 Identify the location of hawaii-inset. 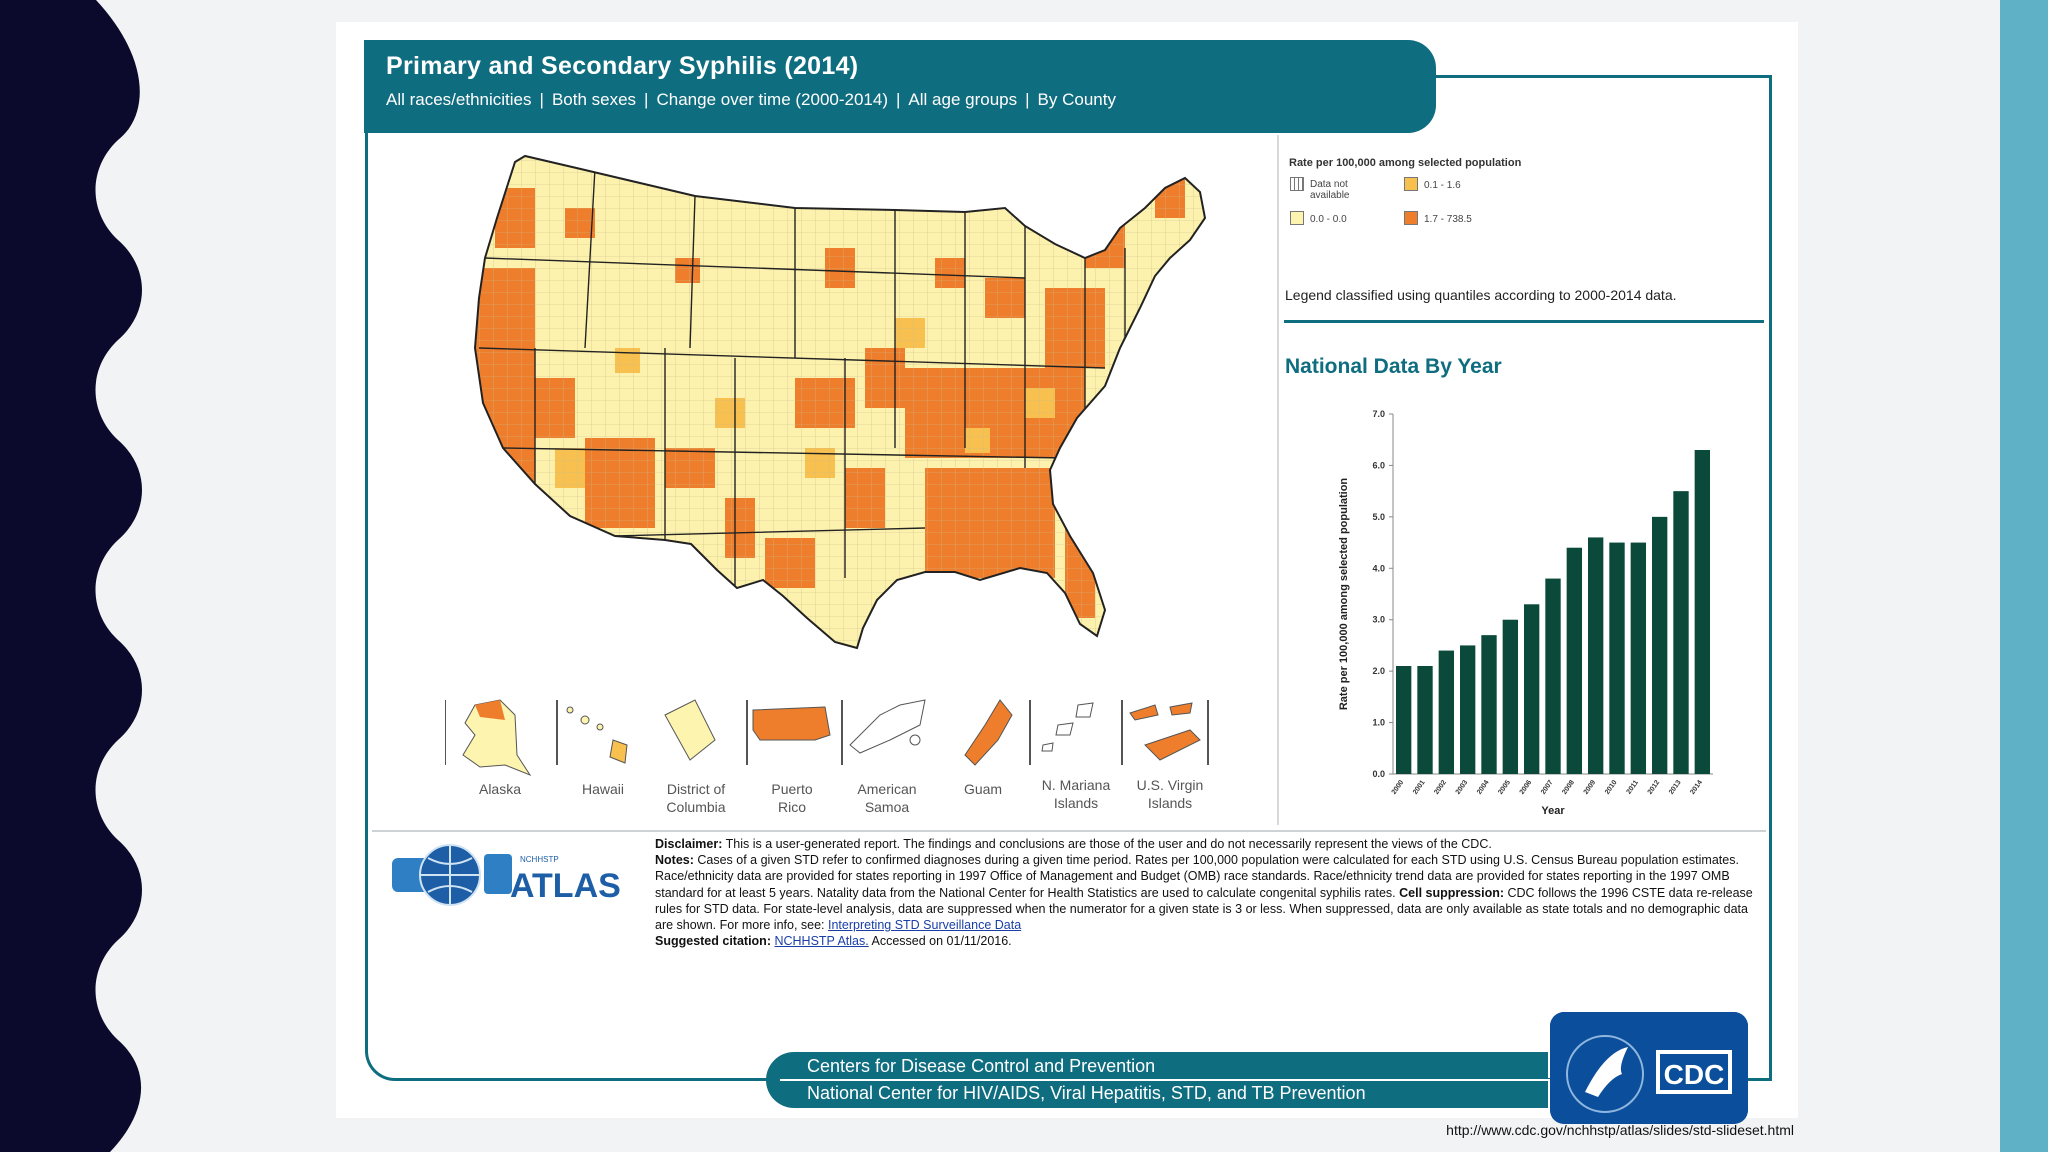
(592, 732).